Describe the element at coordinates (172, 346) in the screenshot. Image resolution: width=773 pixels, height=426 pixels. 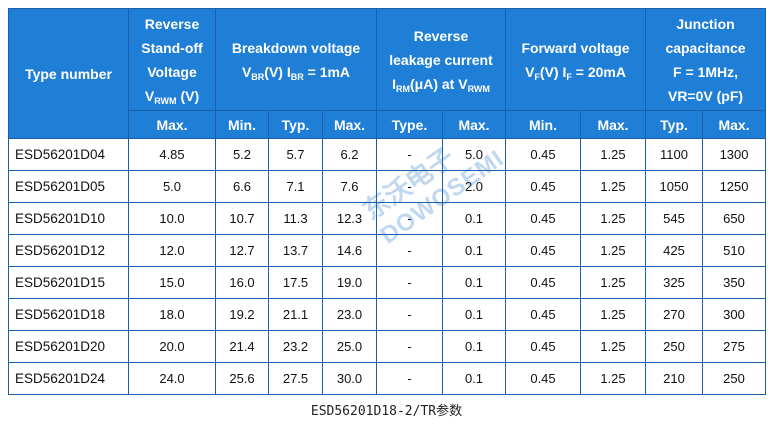
I see `cell: 20.0` at that location.